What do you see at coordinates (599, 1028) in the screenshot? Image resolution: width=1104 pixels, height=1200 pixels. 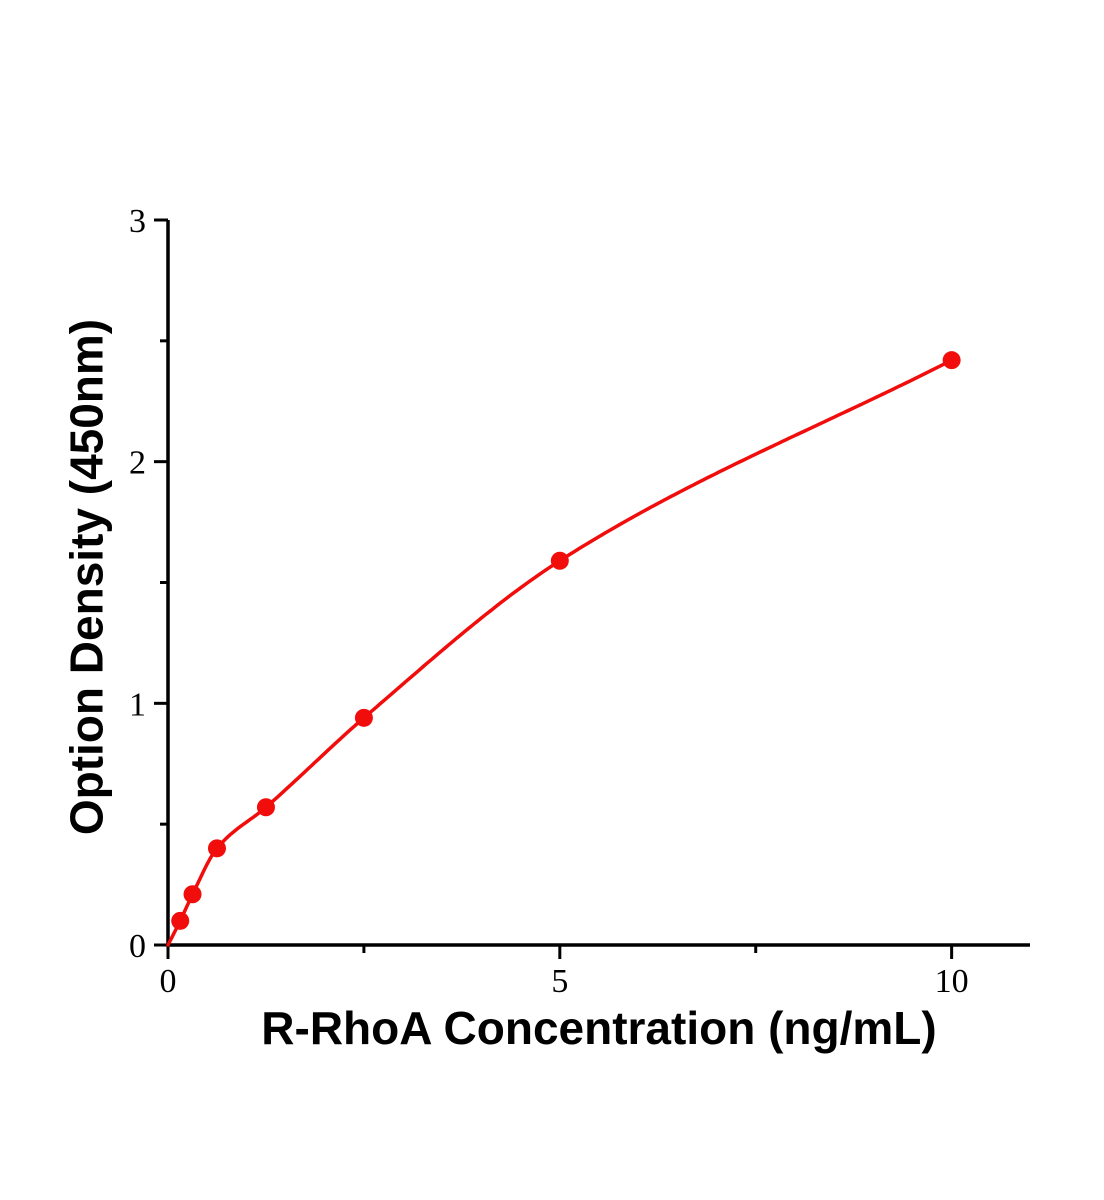 I see `x-axis-title: R-RhoA Concentration (ng/mL)` at bounding box center [599, 1028].